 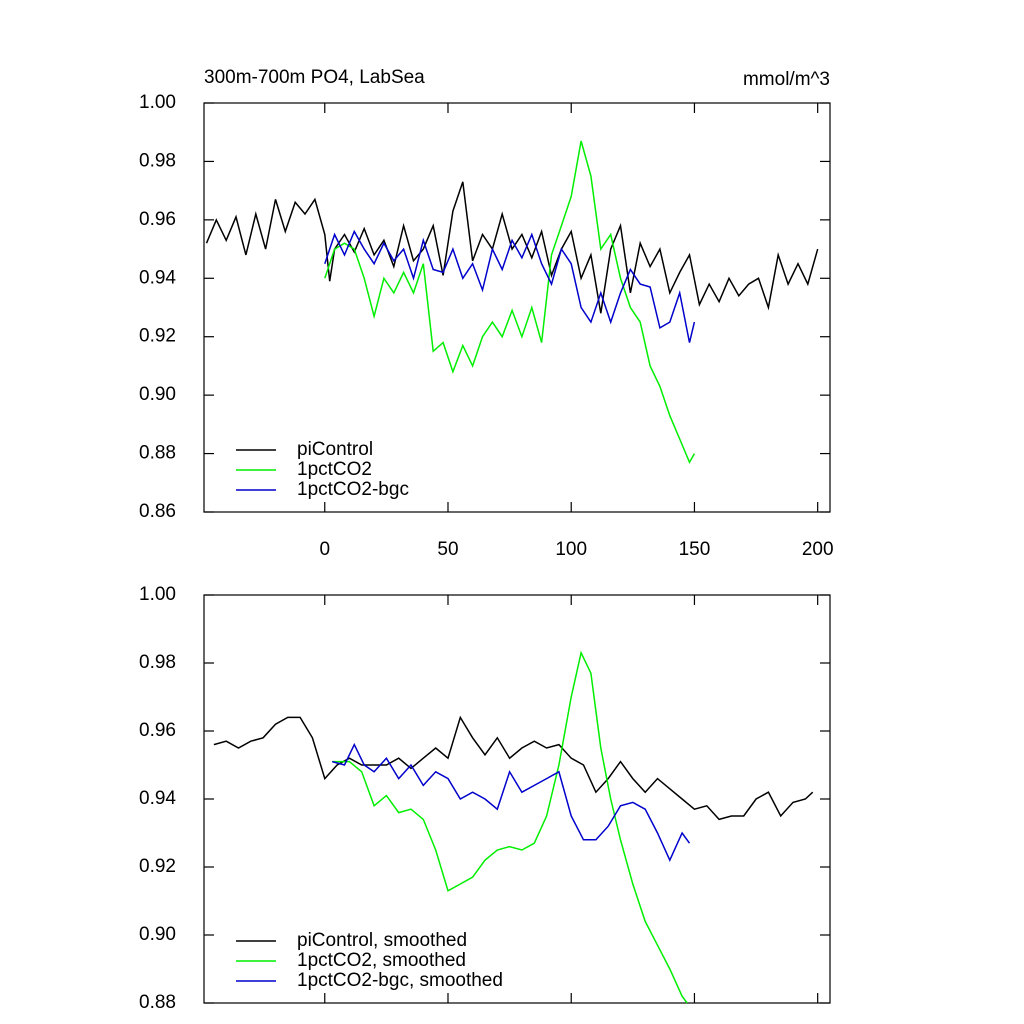 What do you see at coordinates (314, 77) in the screenshot?
I see `chart-title: 300m-700m PO4, LabSea` at bounding box center [314, 77].